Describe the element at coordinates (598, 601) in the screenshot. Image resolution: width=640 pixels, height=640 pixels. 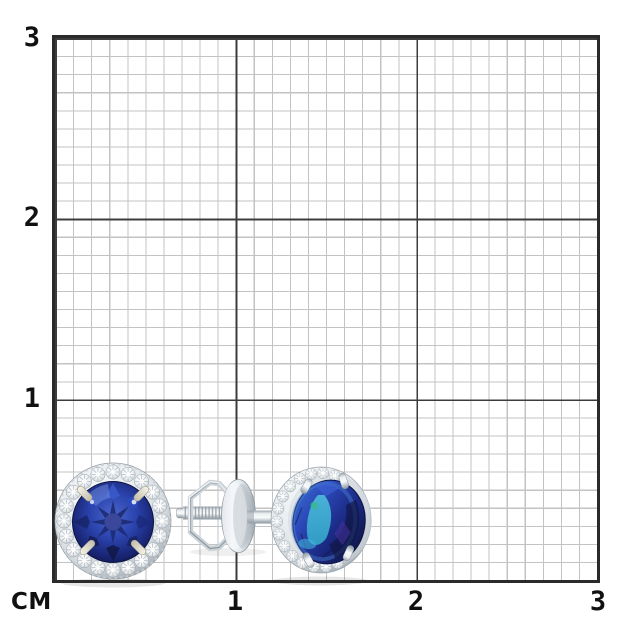
I see `x-axis-tick-3: 3` at that location.